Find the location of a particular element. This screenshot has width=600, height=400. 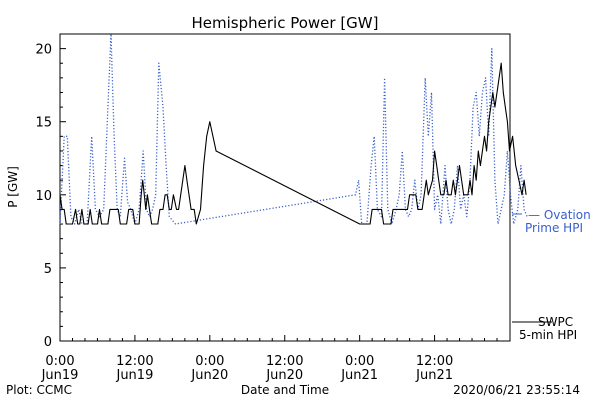

legend-ovation: — Ovation Prime HPI is located at coordinates (551, 221).